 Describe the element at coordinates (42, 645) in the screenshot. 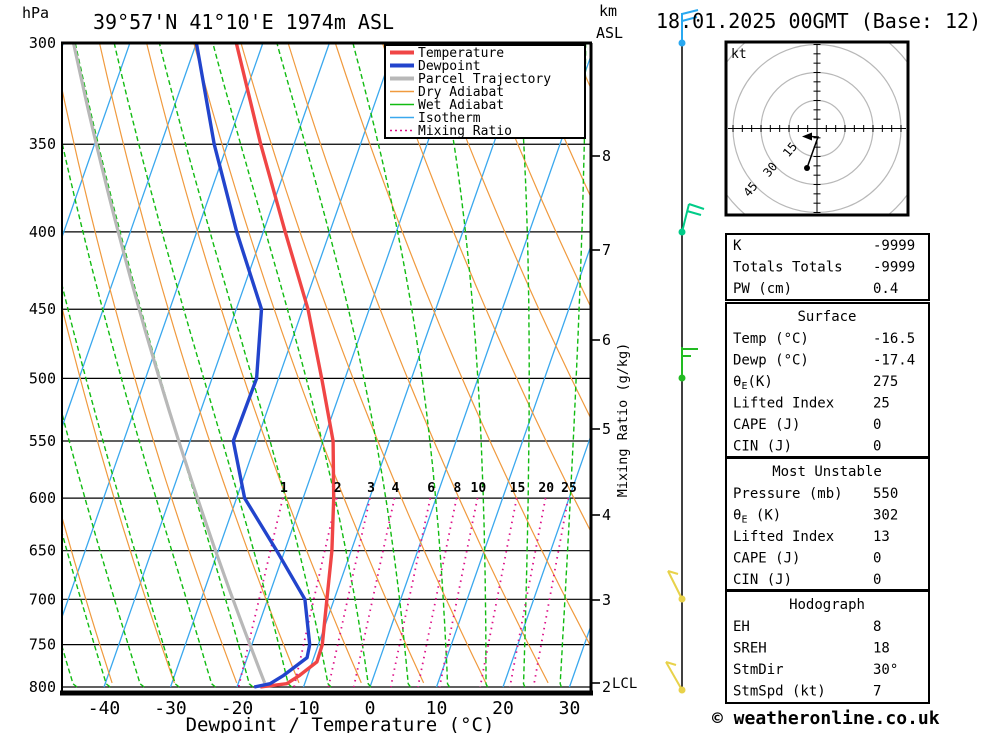

I see `pressure-tick-label: 750` at that location.